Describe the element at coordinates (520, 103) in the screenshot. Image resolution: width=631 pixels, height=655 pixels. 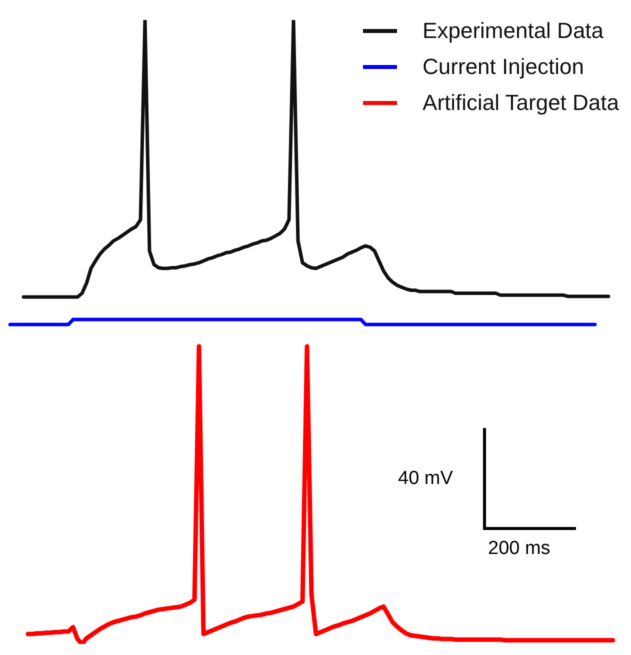
I see `legend-label: Artificial Target Data` at that location.